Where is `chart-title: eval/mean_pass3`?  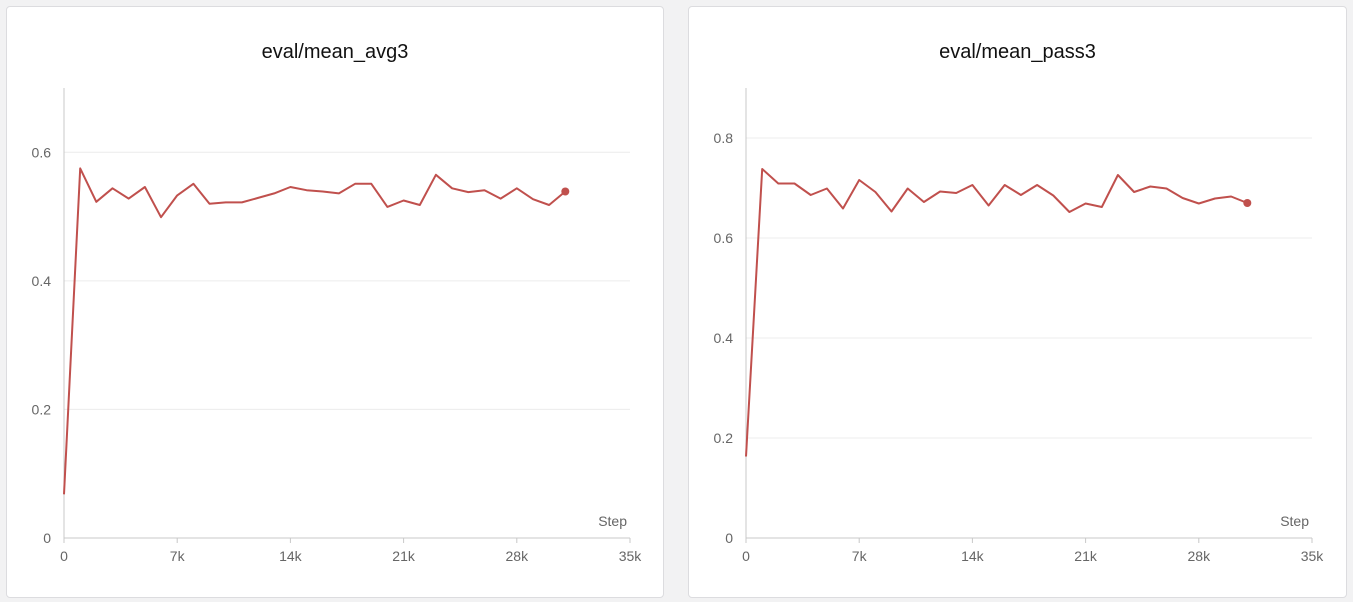 chart-title: eval/mean_pass3 is located at coordinates (1017, 52).